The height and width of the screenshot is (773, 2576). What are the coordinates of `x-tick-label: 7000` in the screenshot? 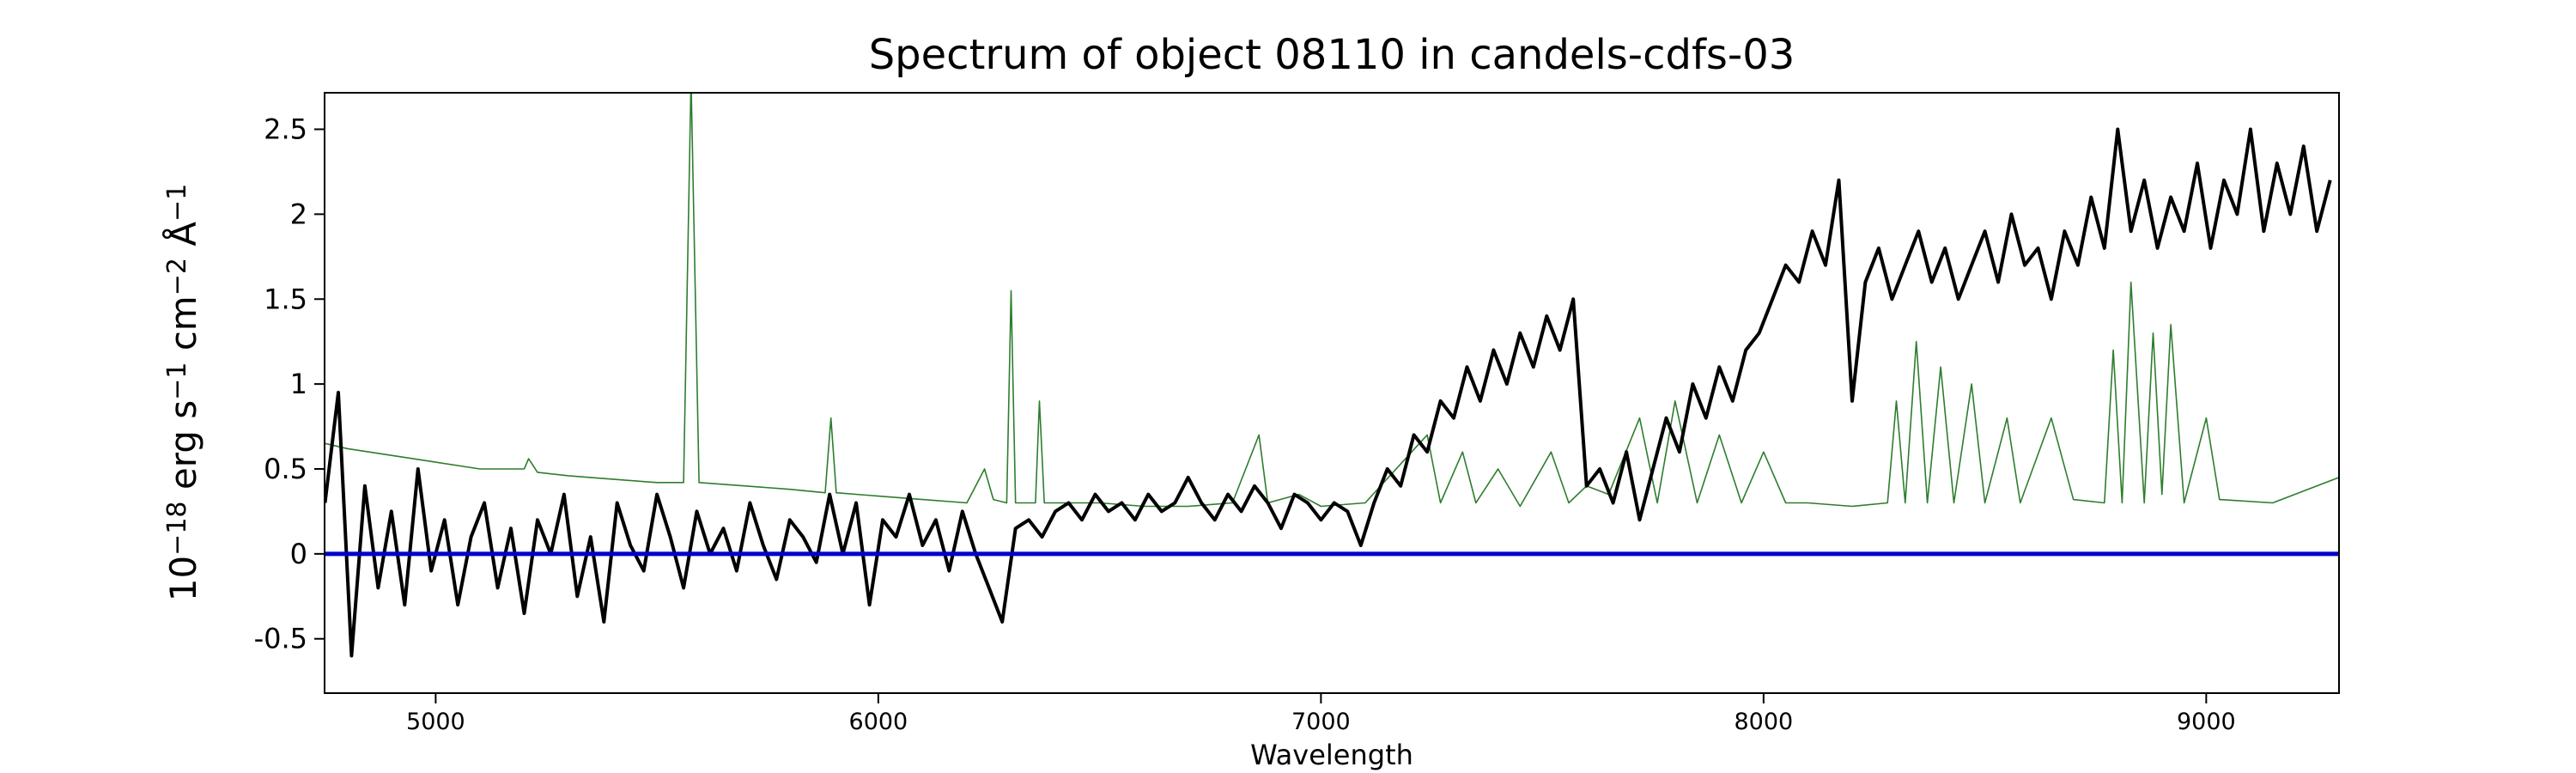 It's located at (1321, 722).